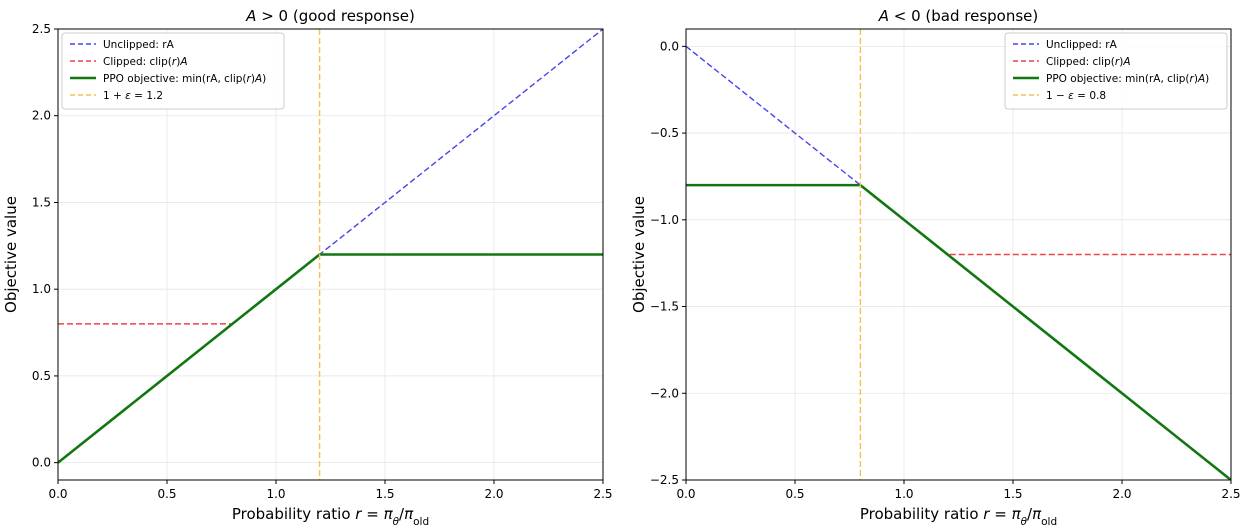 The width and height of the screenshot is (1250, 530). I want to click on y-tick-label: −0.5, so click(664, 133).